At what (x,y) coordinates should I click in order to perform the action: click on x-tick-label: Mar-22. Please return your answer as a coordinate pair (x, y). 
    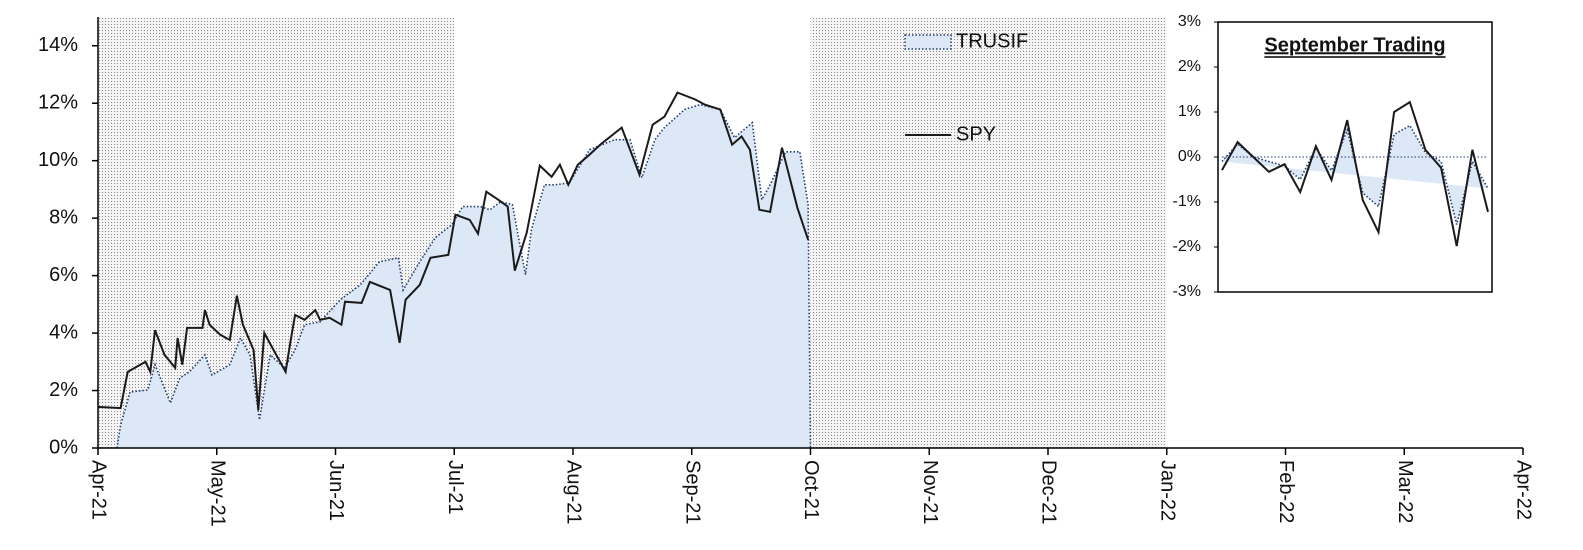
    Looking at the image, I should click on (1405, 491).